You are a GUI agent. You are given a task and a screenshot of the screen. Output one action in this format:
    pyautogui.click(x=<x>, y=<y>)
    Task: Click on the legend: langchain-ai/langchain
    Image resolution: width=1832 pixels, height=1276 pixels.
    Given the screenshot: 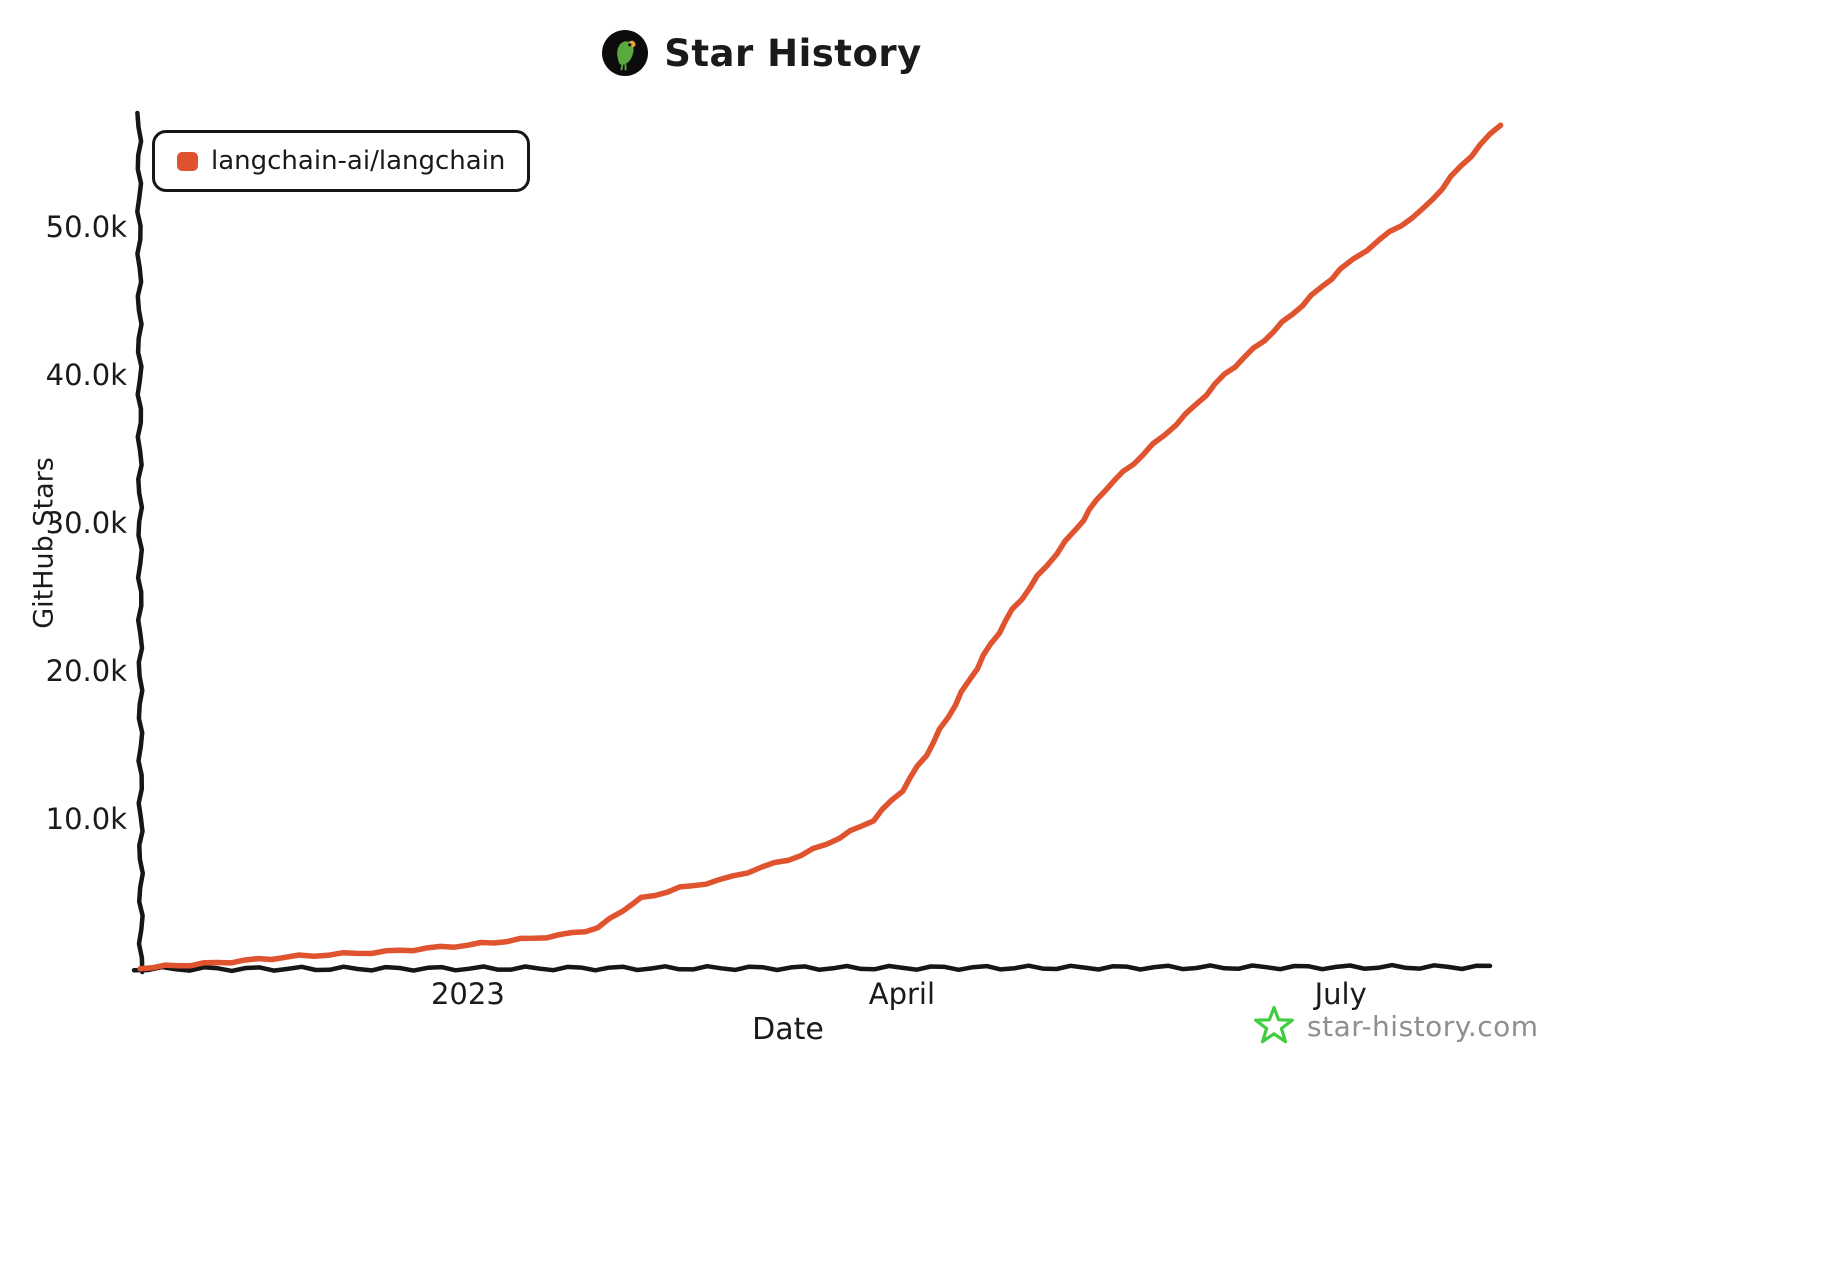 What is the action you would take?
    pyautogui.click(x=341, y=161)
    